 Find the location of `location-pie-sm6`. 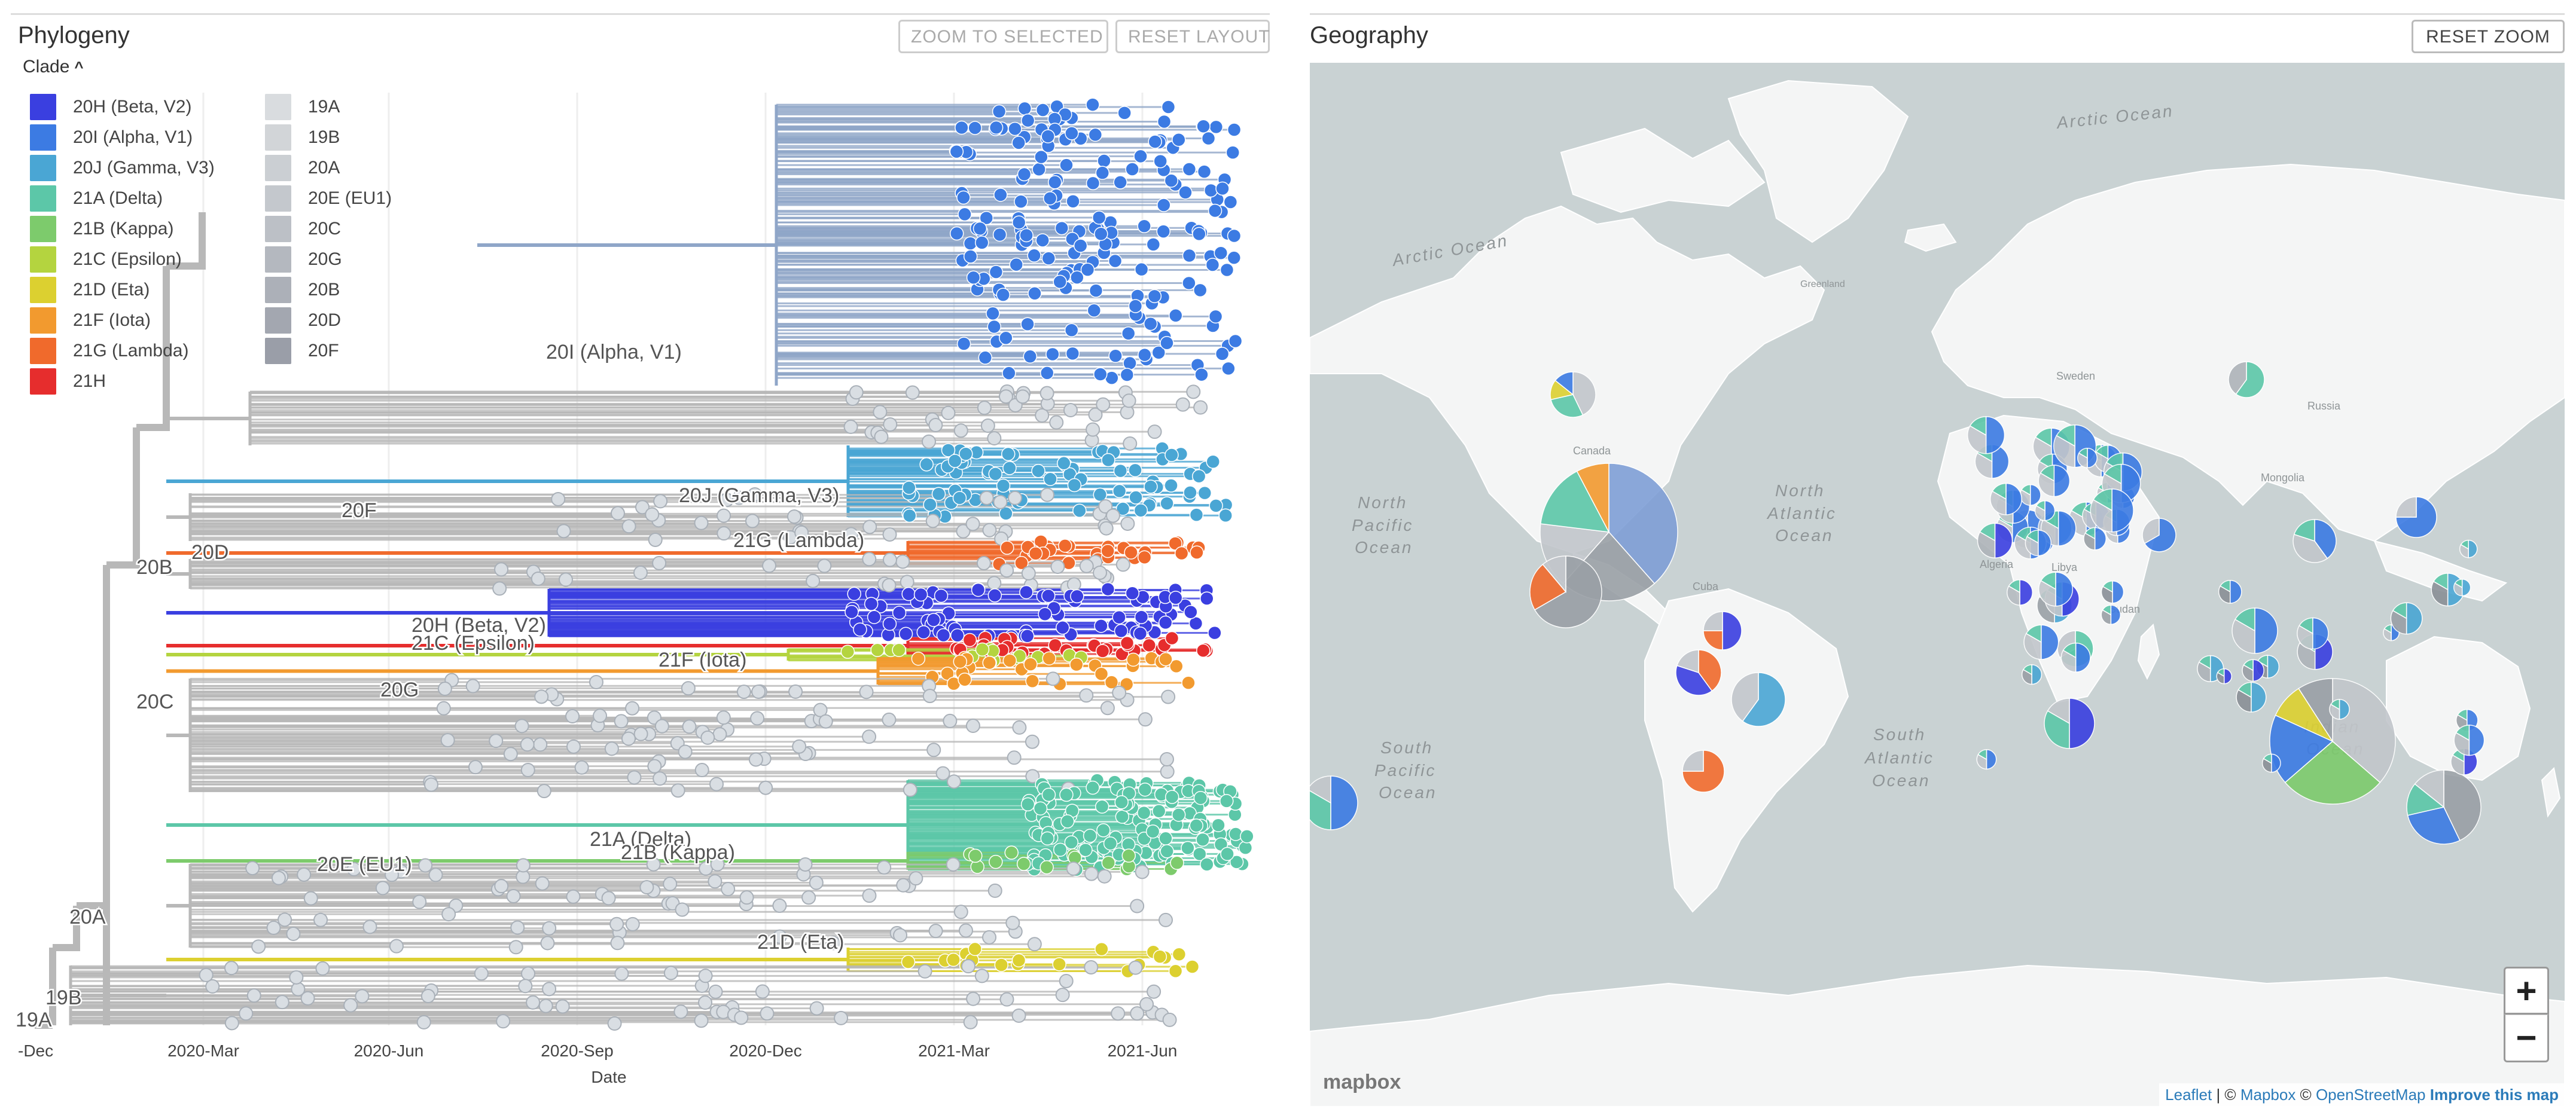

location-pie-sm6 is located at coordinates (2076, 657).